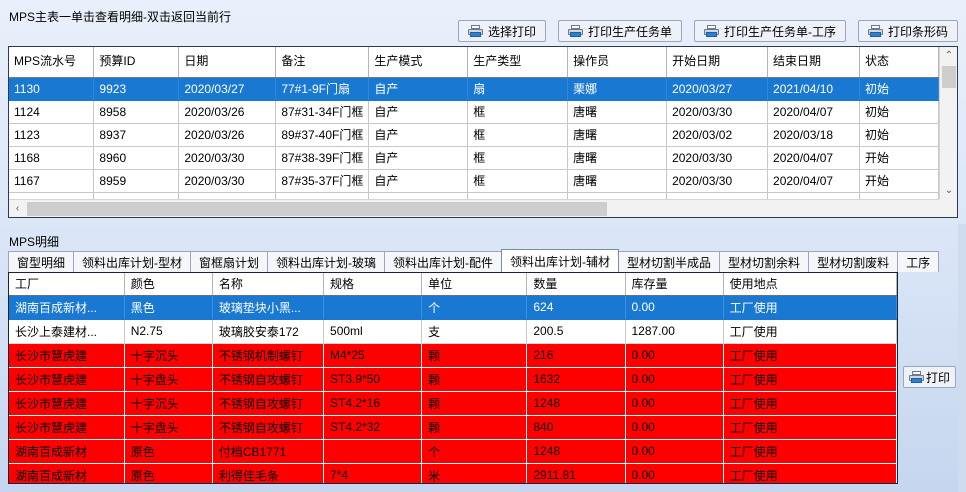 The height and width of the screenshot is (492, 966). Describe the element at coordinates (810, 284) in the screenshot. I see `column-header: 使用地点` at that location.